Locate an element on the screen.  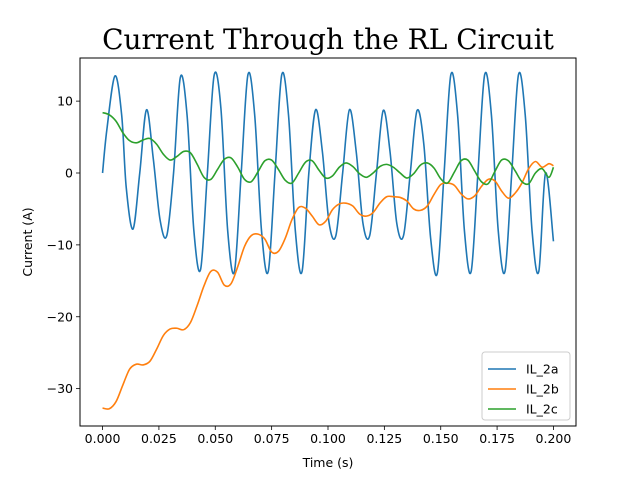
x-tick-label: 0.200 is located at coordinates (554, 438).